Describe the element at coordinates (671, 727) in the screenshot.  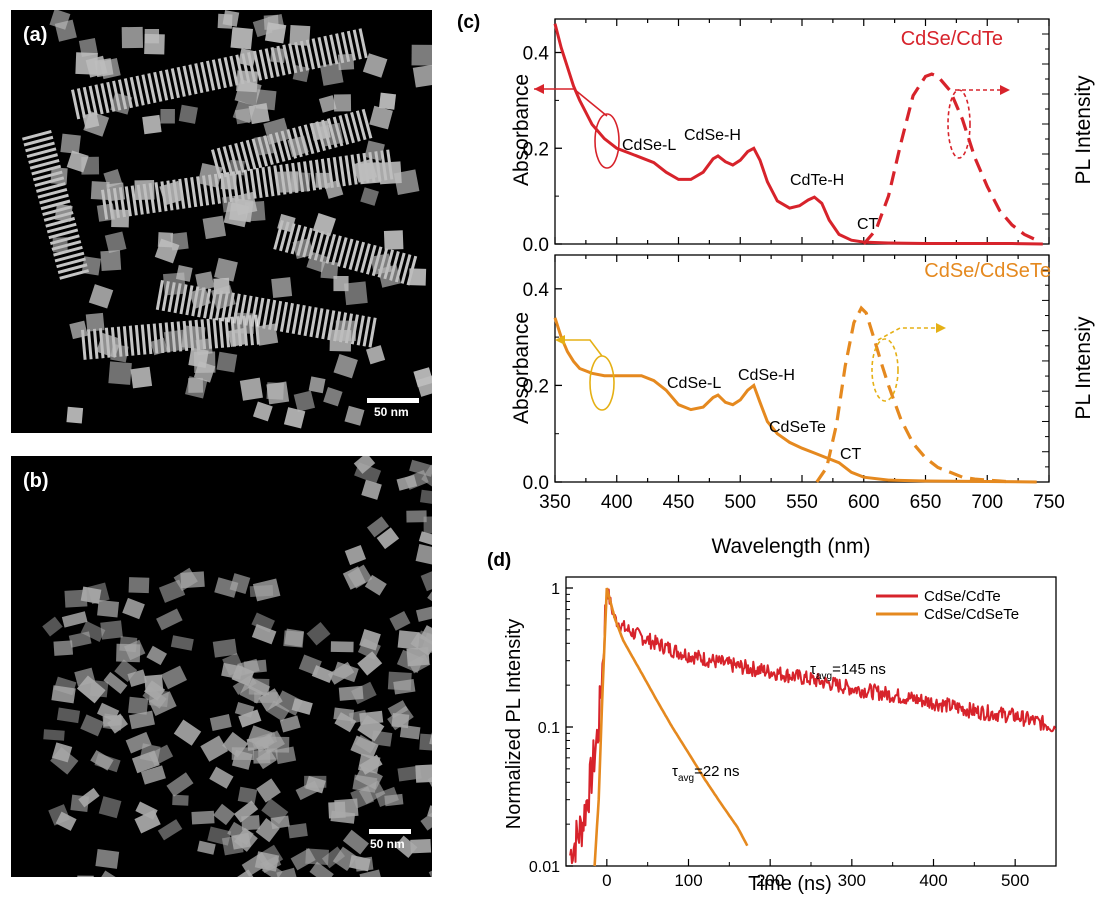
I see `decay-line-cdse-cdsete` at that location.